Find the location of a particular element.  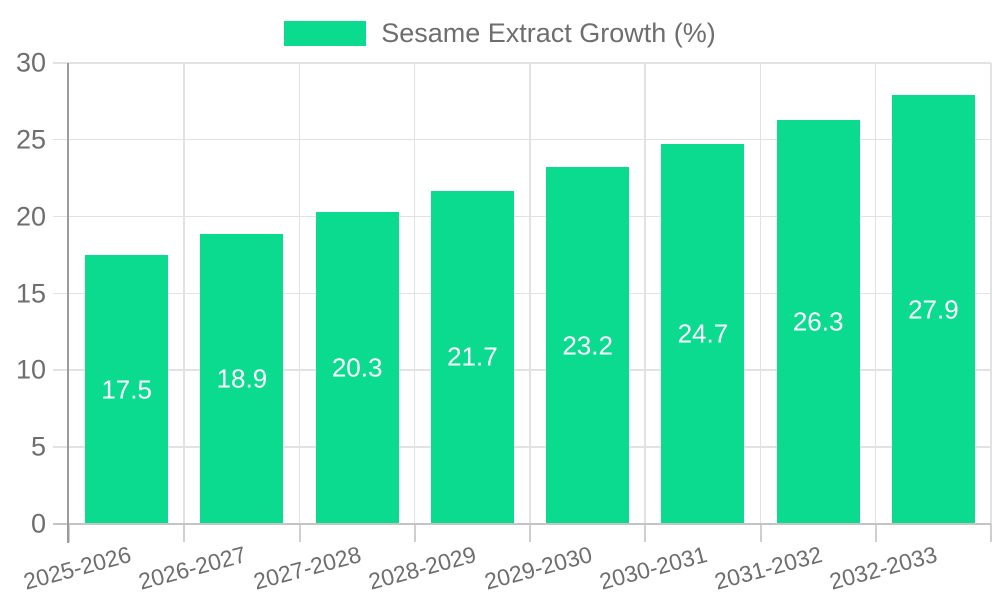

chart-legend: Sesame Extract Growth (%) is located at coordinates (500, 33).